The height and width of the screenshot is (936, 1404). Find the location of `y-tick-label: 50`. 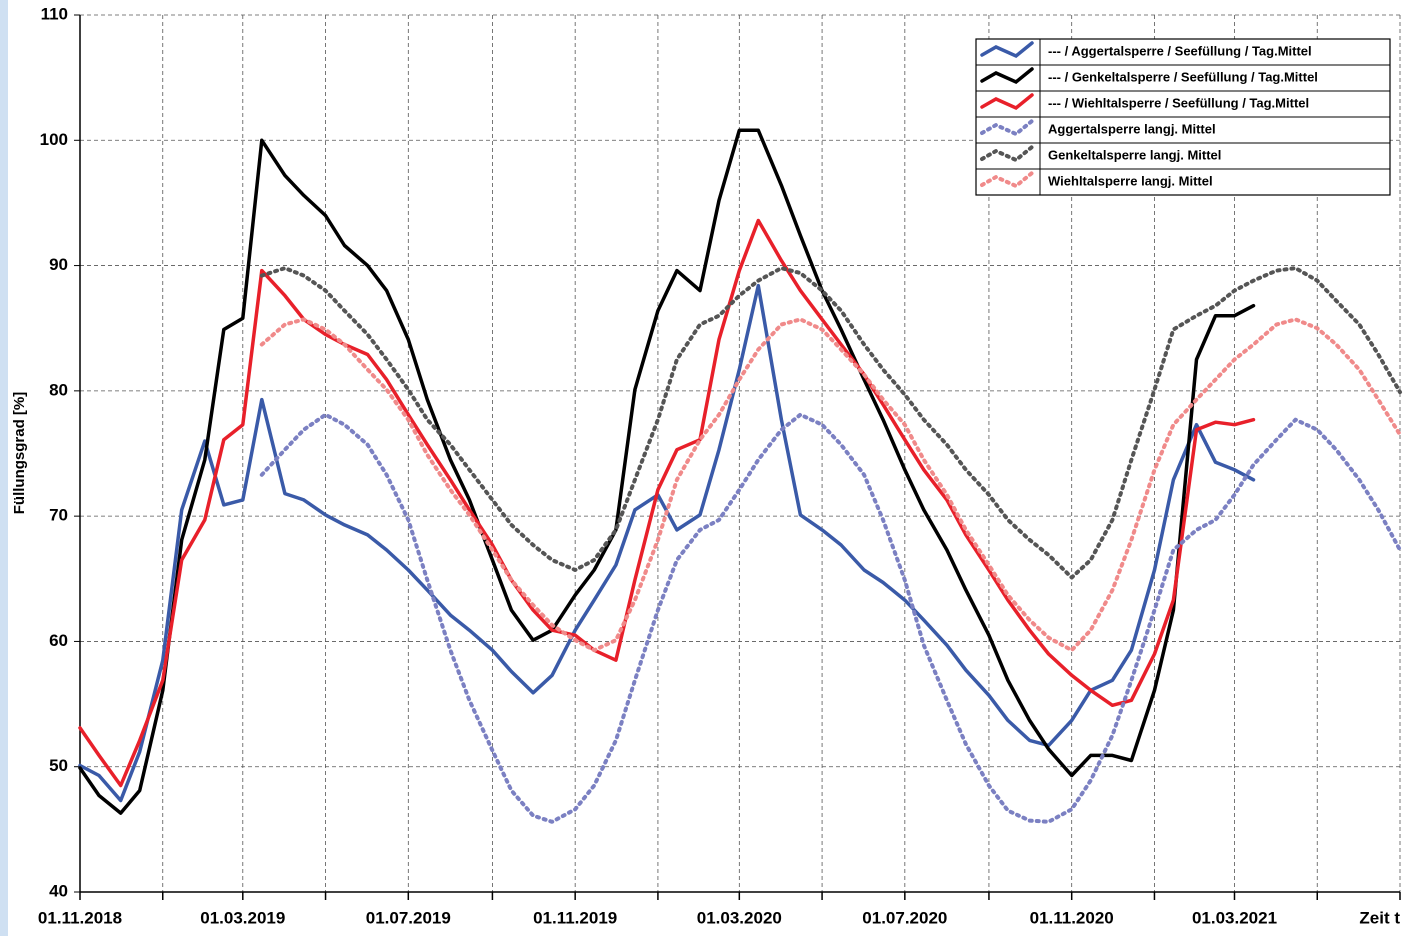

y-tick-label: 50 is located at coordinates (58, 765).